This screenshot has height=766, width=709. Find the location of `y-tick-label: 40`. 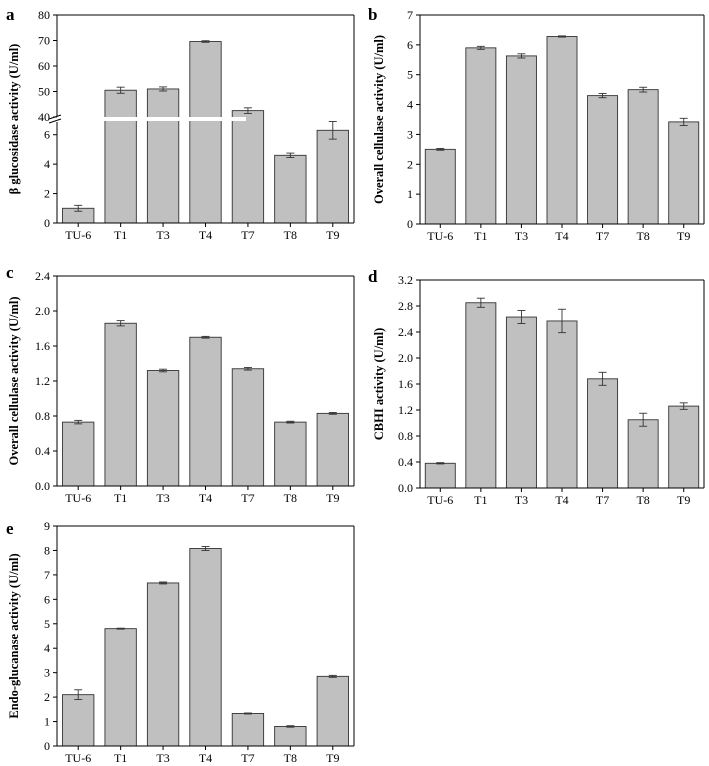

y-tick-label: 40 is located at coordinates (44, 117).